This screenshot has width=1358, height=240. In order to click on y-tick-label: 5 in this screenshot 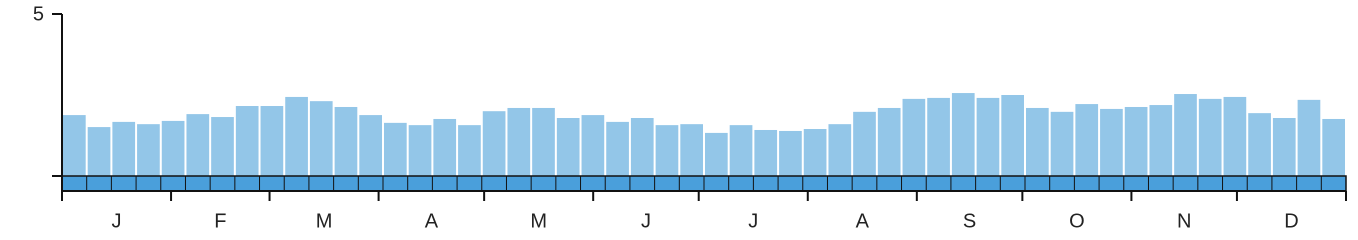, I will do `click(38, 14)`.